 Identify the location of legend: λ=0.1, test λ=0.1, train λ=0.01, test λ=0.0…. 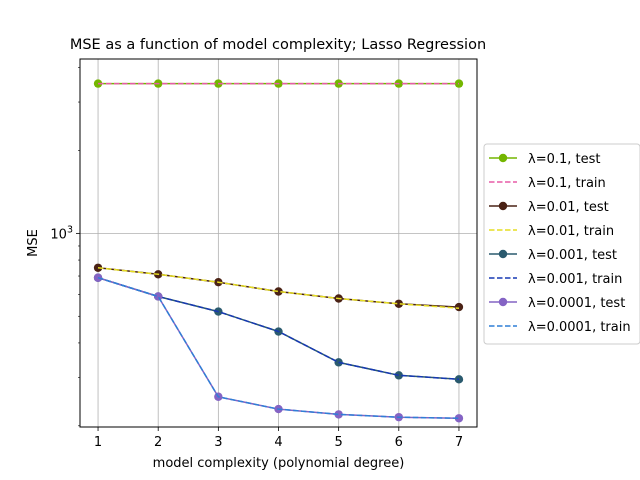
(561, 244).